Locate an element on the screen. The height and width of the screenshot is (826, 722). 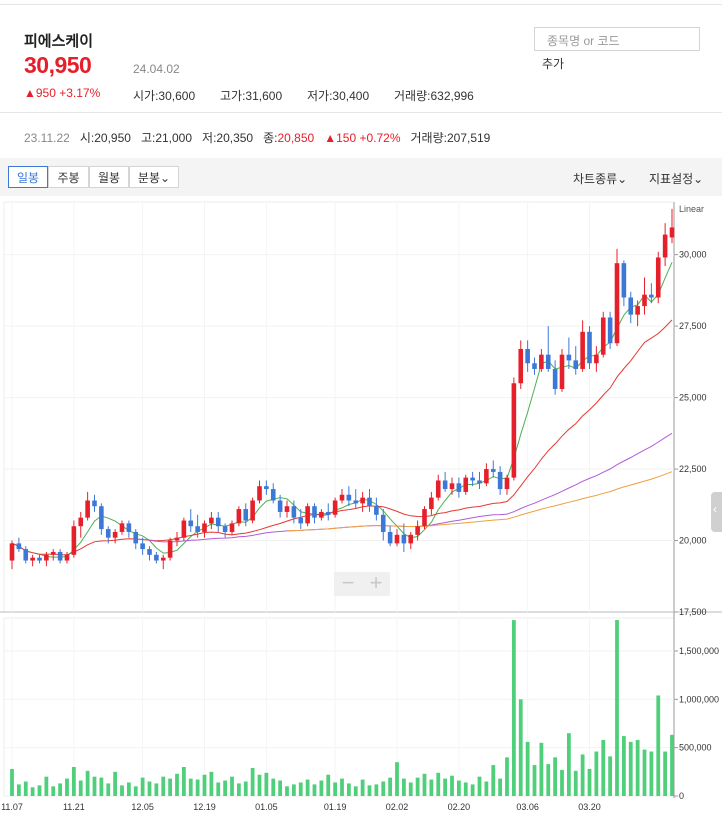
open-value: 30,600 is located at coordinates (177, 96).